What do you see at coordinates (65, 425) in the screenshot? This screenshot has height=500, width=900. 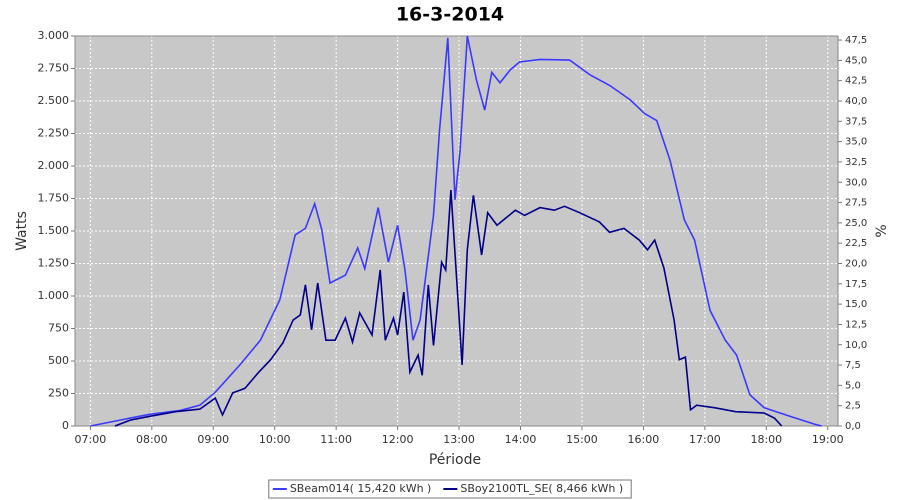 I see `y-tick-label: 0` at bounding box center [65, 425].